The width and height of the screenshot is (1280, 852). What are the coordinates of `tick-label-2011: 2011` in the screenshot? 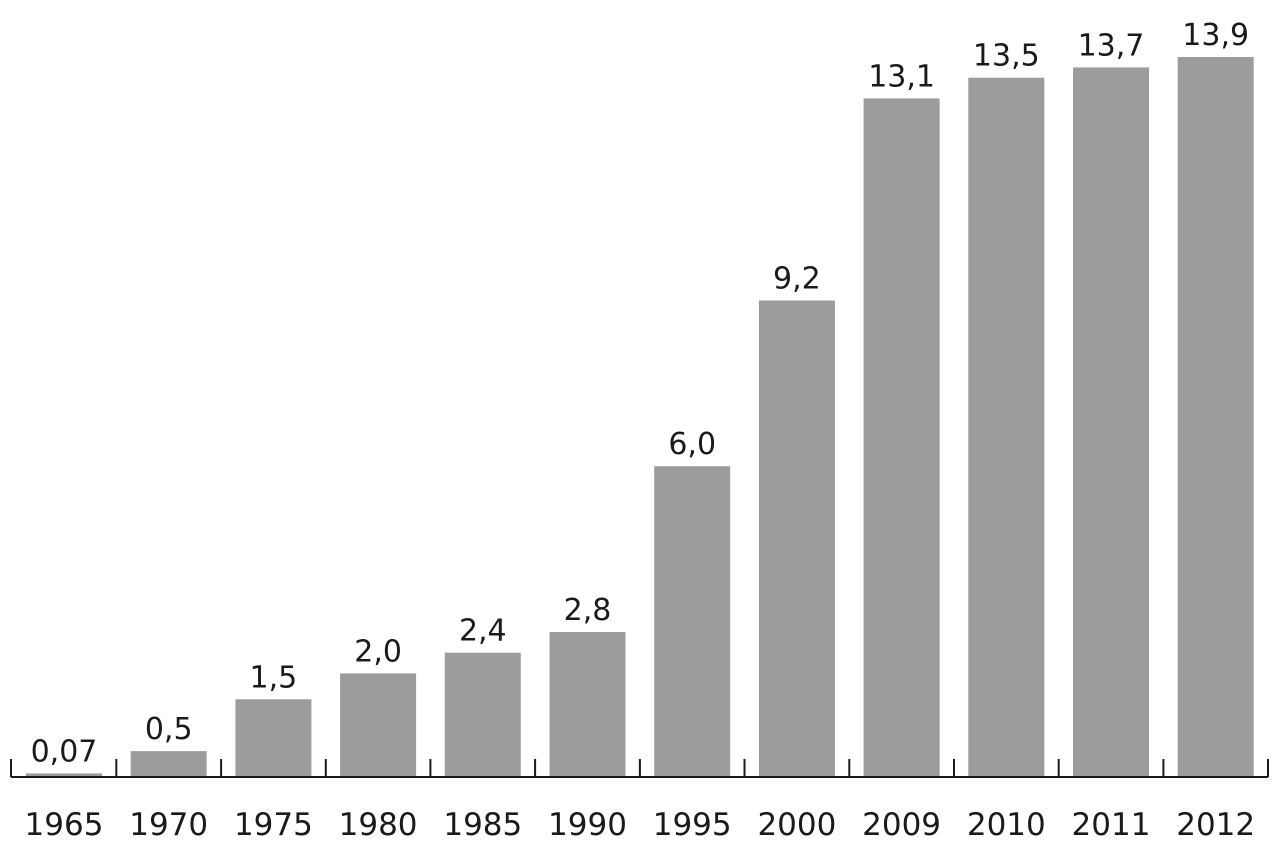 It's located at (1111, 825).